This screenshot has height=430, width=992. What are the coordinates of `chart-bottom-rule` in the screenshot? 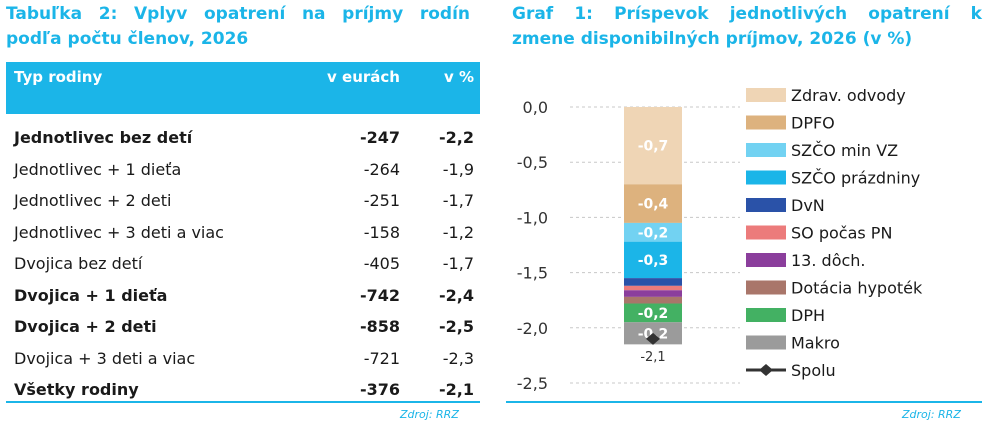 It's located at (744, 402).